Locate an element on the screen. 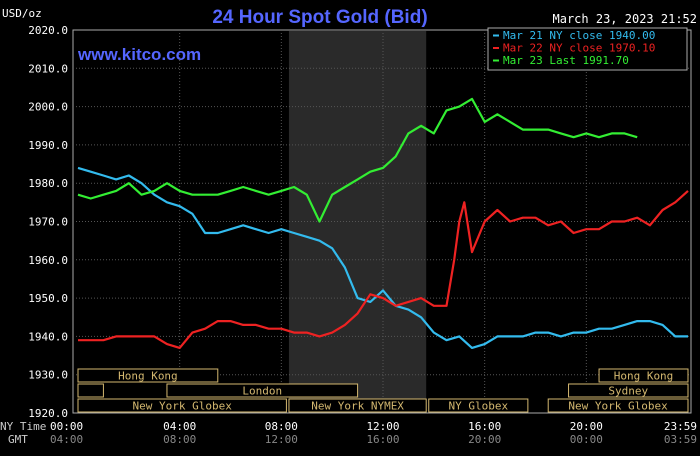  ny-time-row-label: NY Time is located at coordinates (23, 426).